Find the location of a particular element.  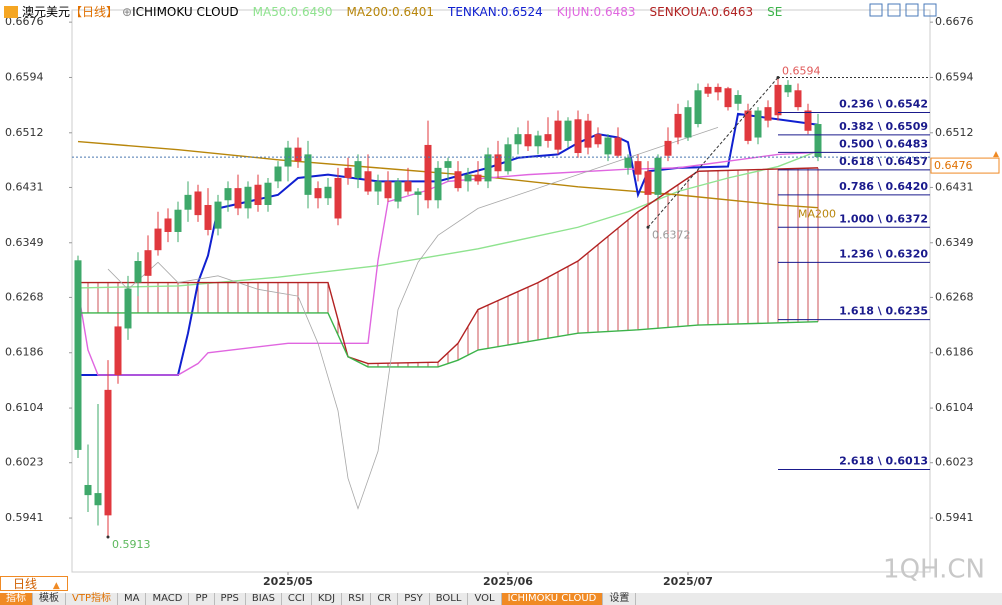

last-price-label: 0.6476 is located at coordinates (953, 165).